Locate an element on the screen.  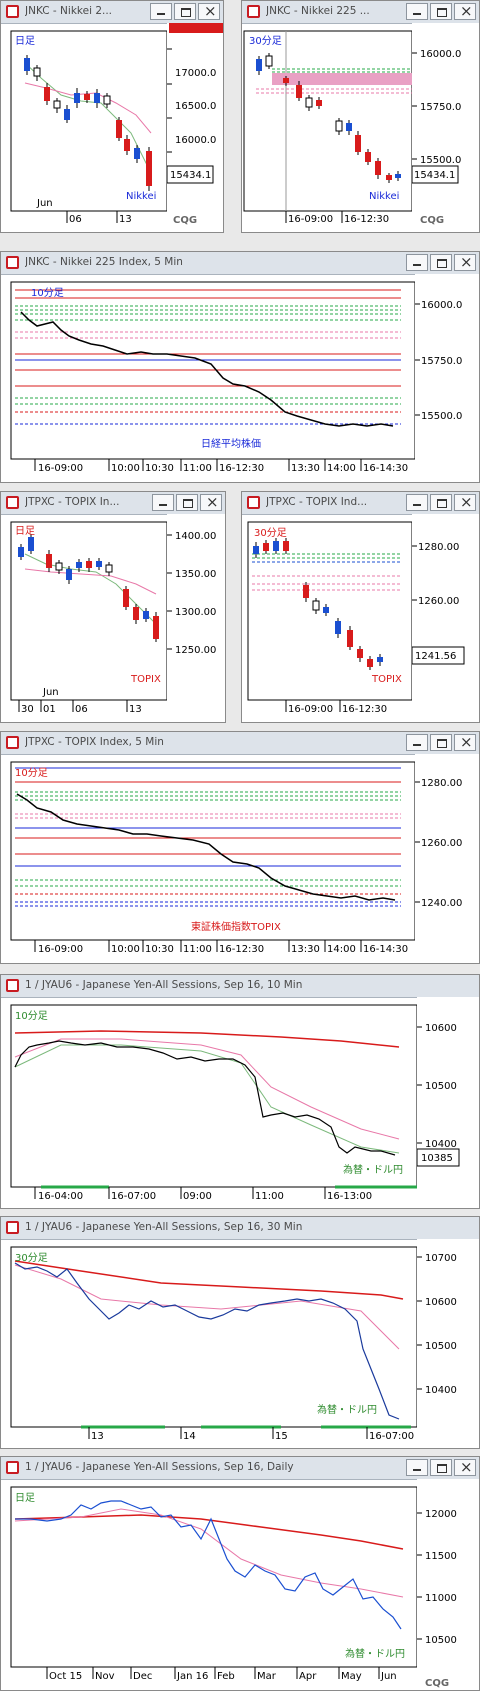
price-axis-label: 15750.0 is located at coordinates (440, 107).